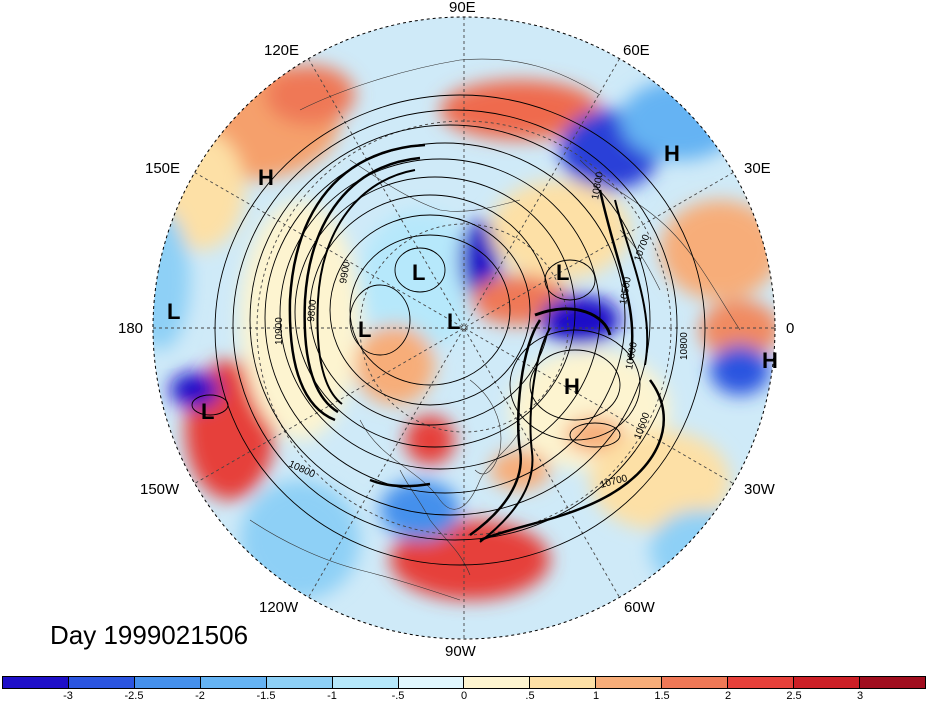  Describe the element at coordinates (68, 696) in the screenshot. I see `colorbar-tick-label: -3` at that location.